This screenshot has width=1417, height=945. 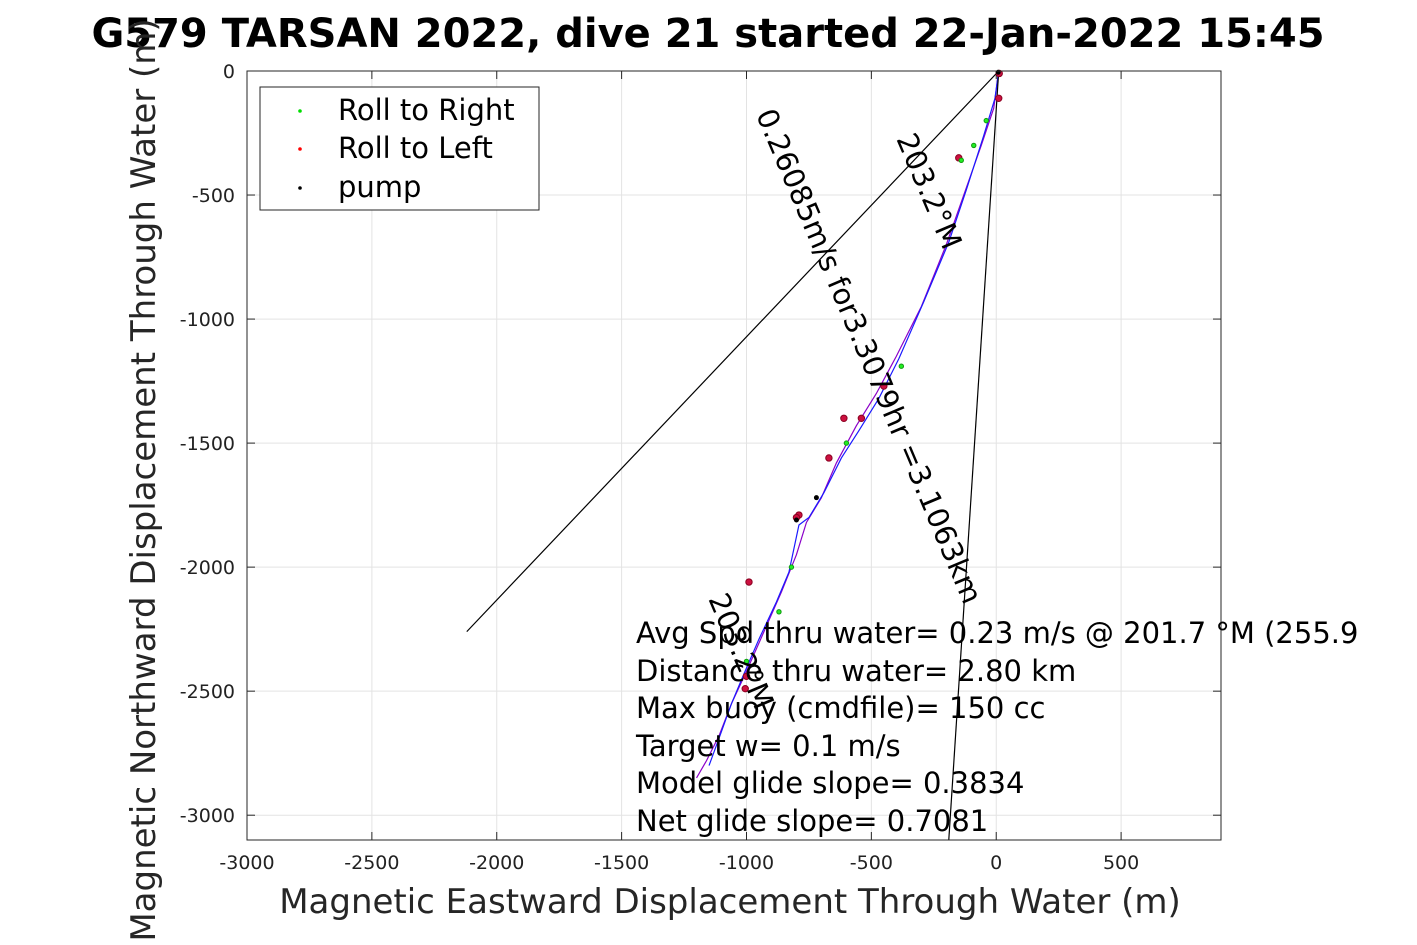 What do you see at coordinates (207, 816) in the screenshot?
I see `y-tick-label: -3000` at bounding box center [207, 816].